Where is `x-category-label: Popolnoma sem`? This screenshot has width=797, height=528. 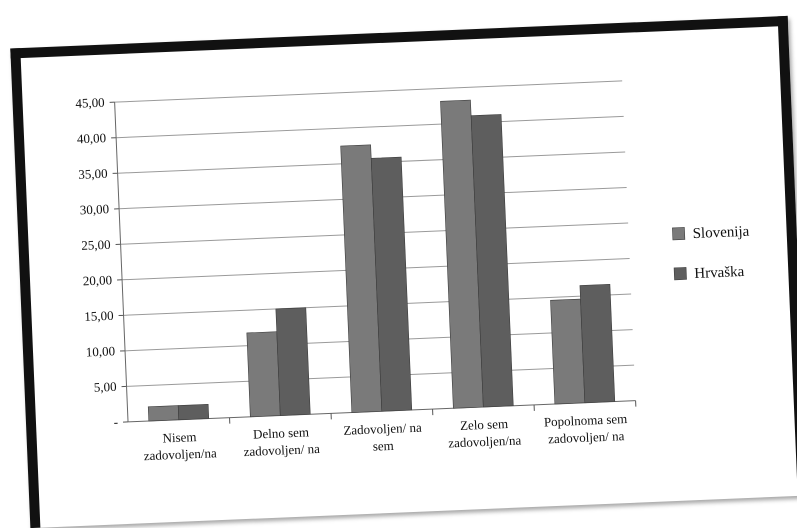
x-category-label: Popolnoma sem is located at coordinates (586, 420).